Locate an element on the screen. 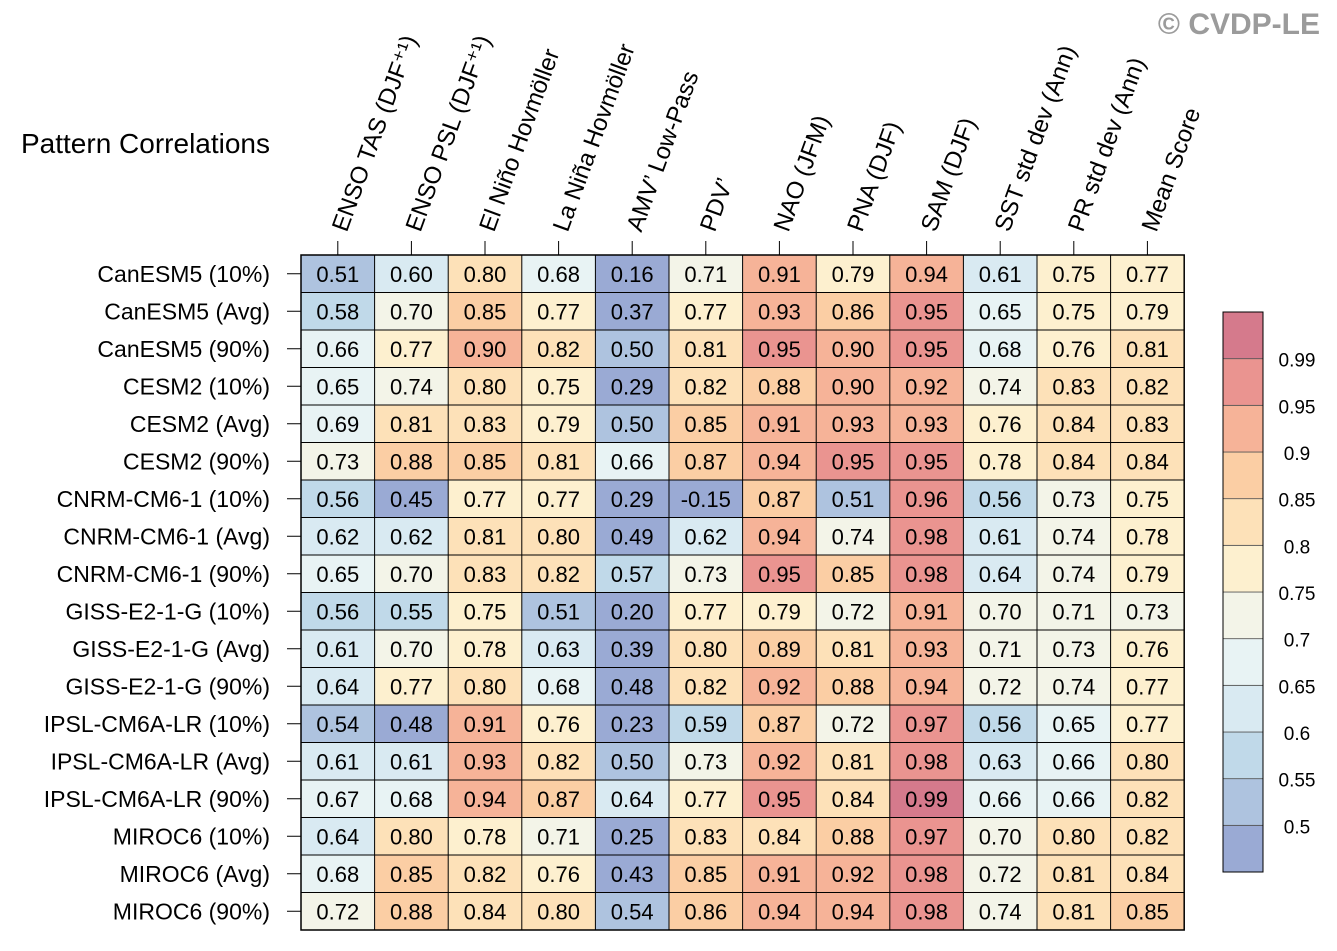 This screenshot has width=1337, height=951. cell-value-label: 0.91 is located at coordinates (926, 611).